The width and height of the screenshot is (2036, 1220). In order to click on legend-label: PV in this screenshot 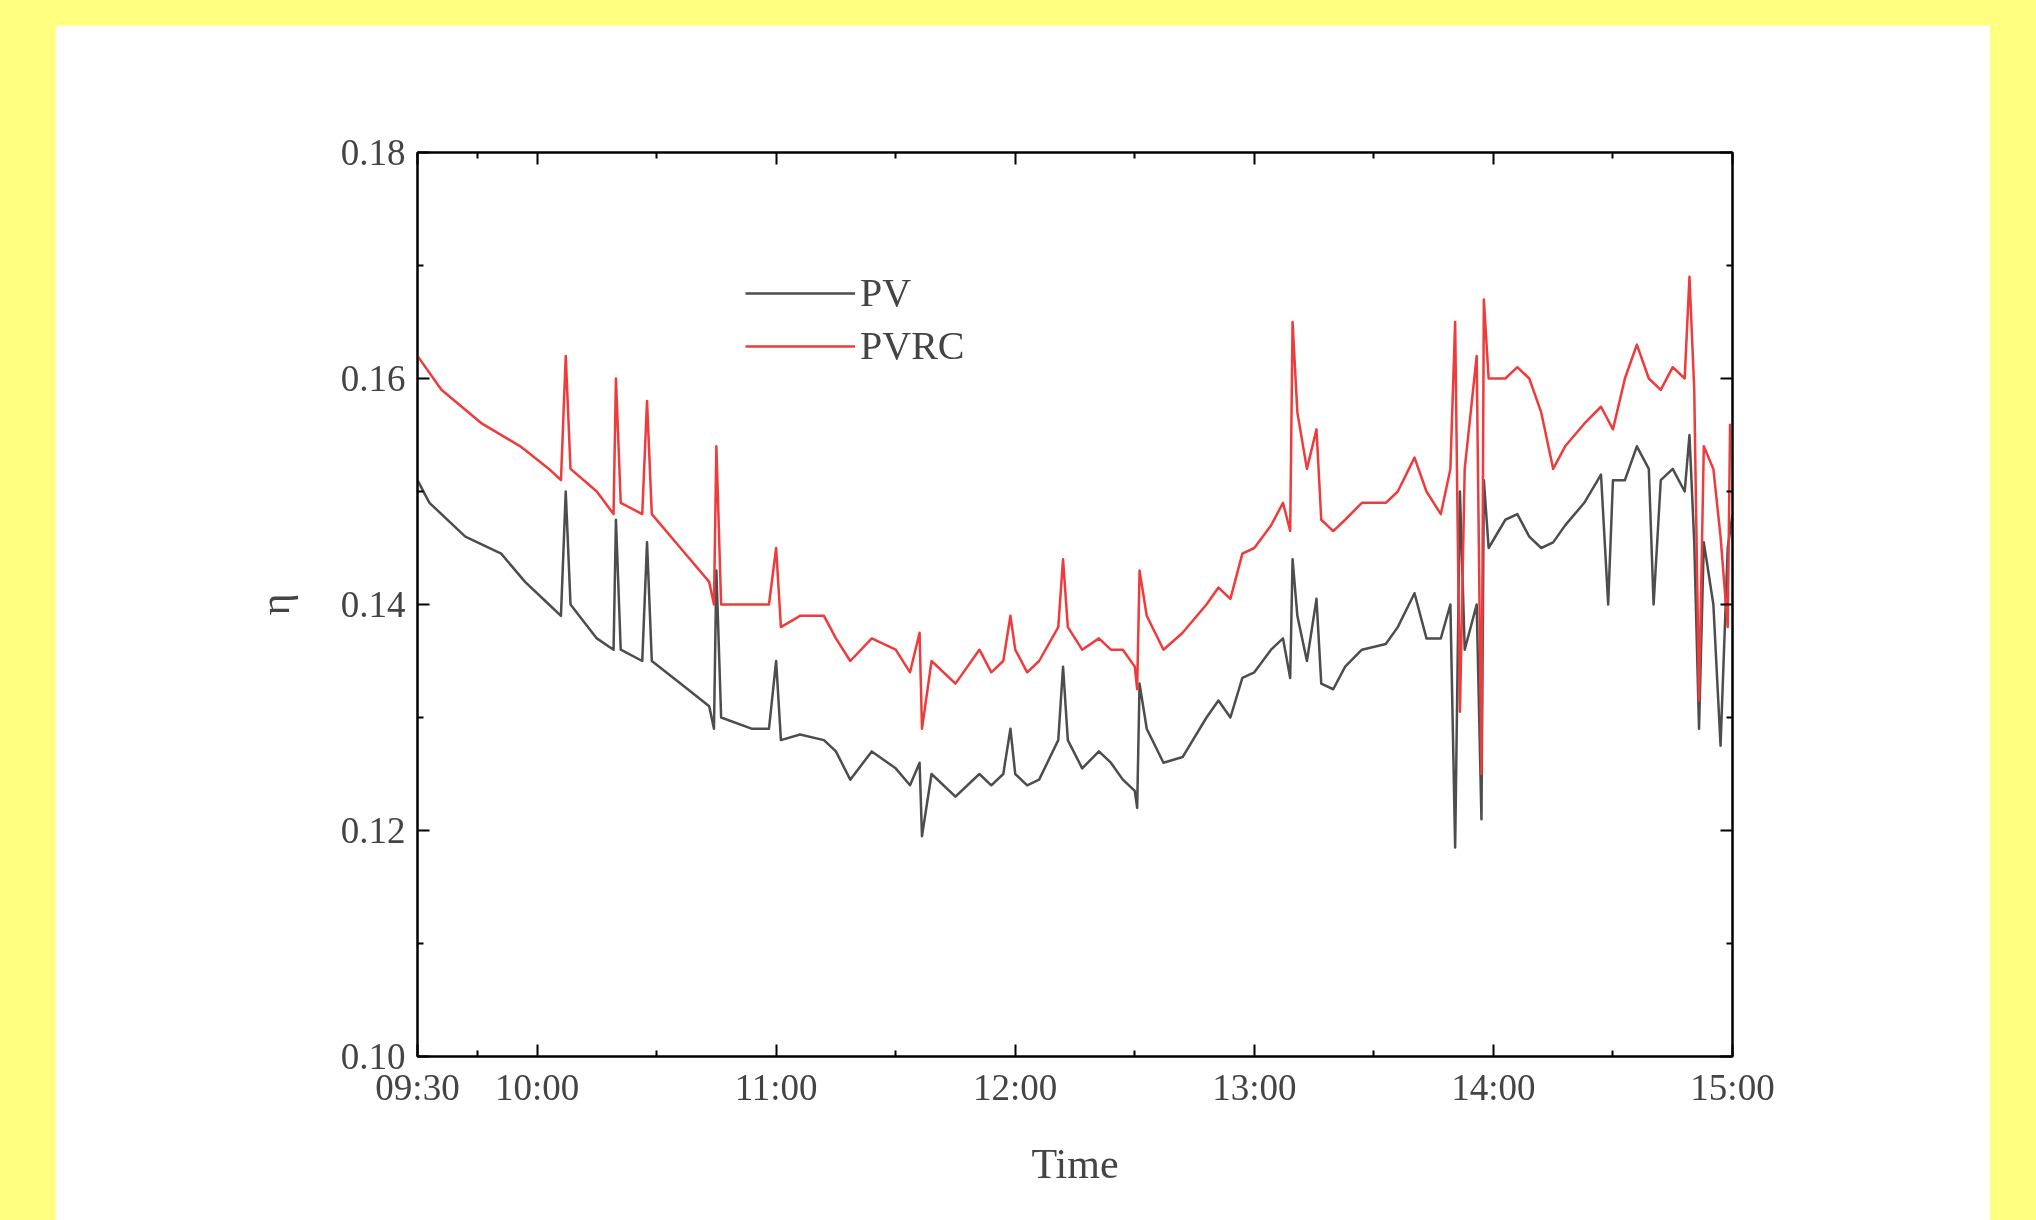, I will do `click(886, 292)`.